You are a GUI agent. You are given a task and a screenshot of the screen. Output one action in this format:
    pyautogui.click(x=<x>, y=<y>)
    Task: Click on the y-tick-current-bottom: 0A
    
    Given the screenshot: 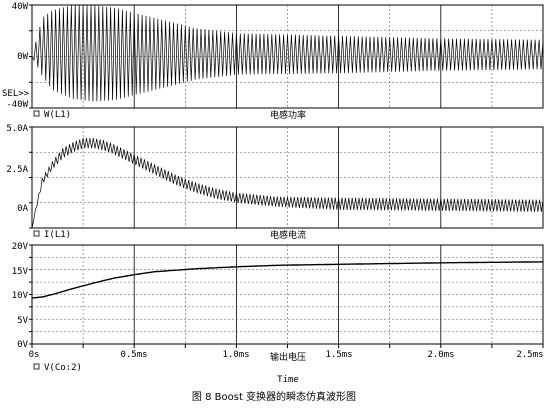 What is the action you would take?
    pyautogui.click(x=22, y=209)
    